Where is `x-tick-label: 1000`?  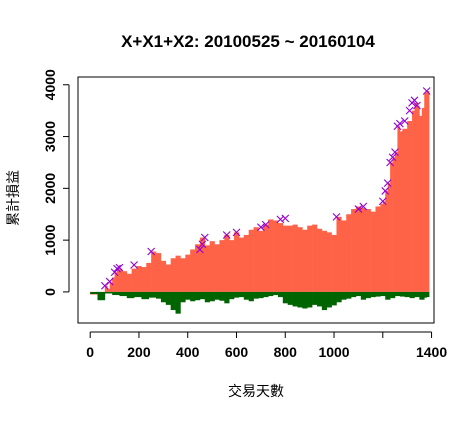 x-tick-label: 1000 is located at coordinates (333, 352).